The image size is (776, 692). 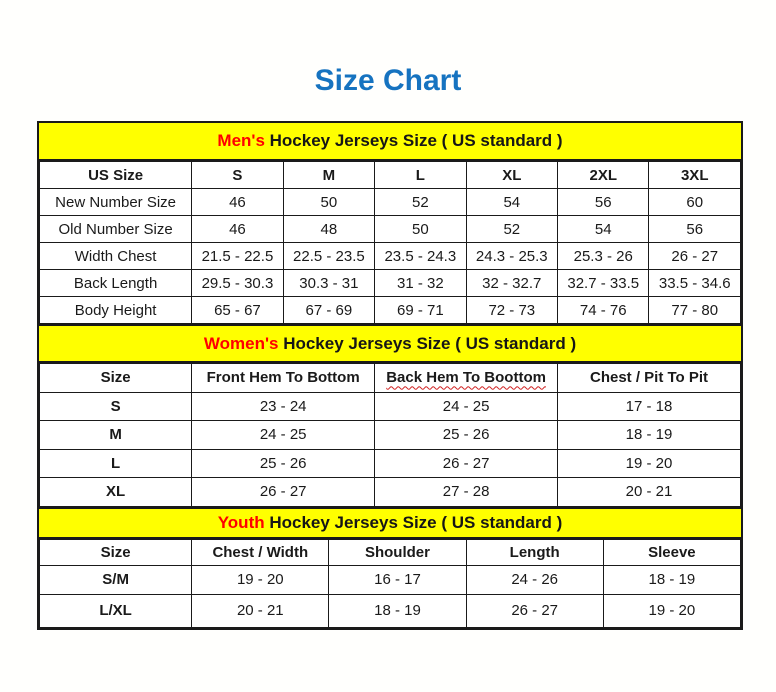 I want to click on value-cell: 48, so click(x=329, y=229).